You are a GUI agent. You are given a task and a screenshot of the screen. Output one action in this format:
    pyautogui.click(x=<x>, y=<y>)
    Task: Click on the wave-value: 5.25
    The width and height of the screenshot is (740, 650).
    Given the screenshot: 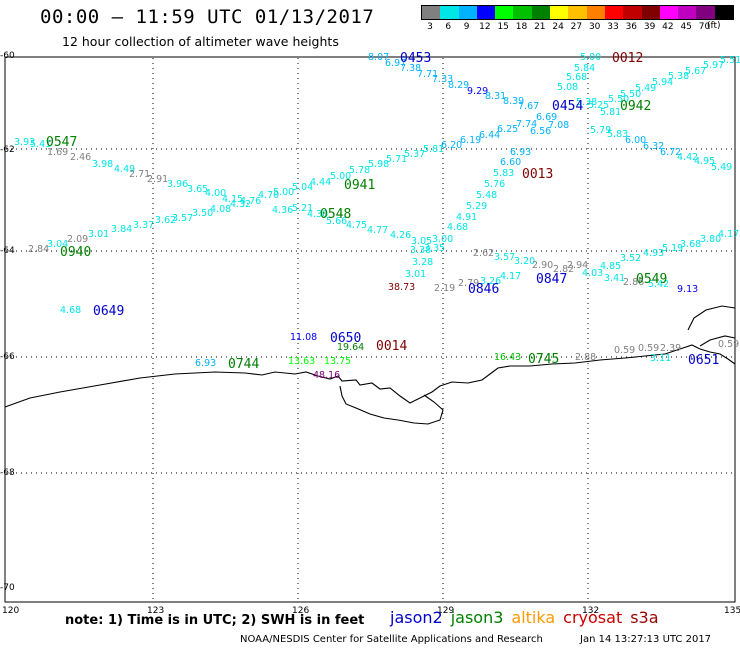 What is the action you would take?
    pyautogui.click(x=598, y=105)
    